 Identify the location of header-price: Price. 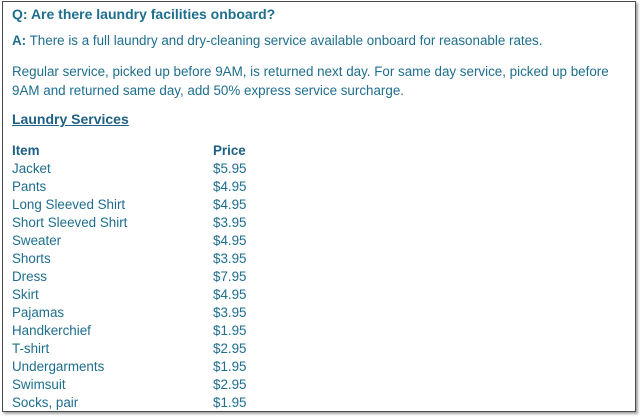
(229, 150).